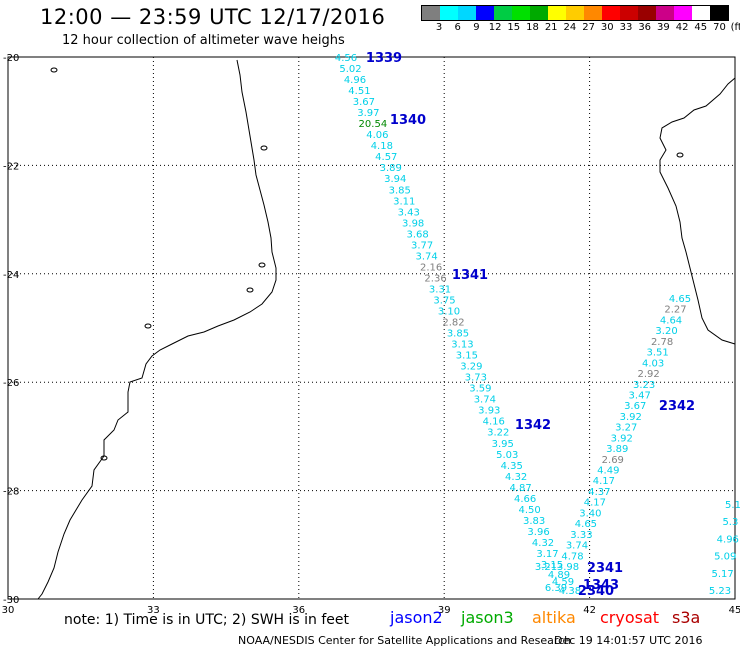 The height and width of the screenshot is (650, 740). I want to click on wave-height-value: 3.94, so click(395, 179).